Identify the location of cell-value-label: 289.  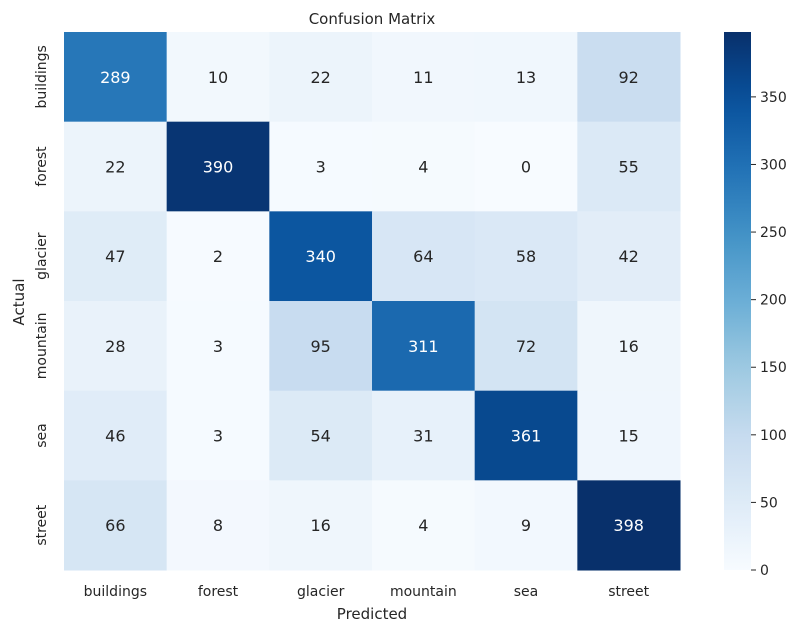
(115, 77).